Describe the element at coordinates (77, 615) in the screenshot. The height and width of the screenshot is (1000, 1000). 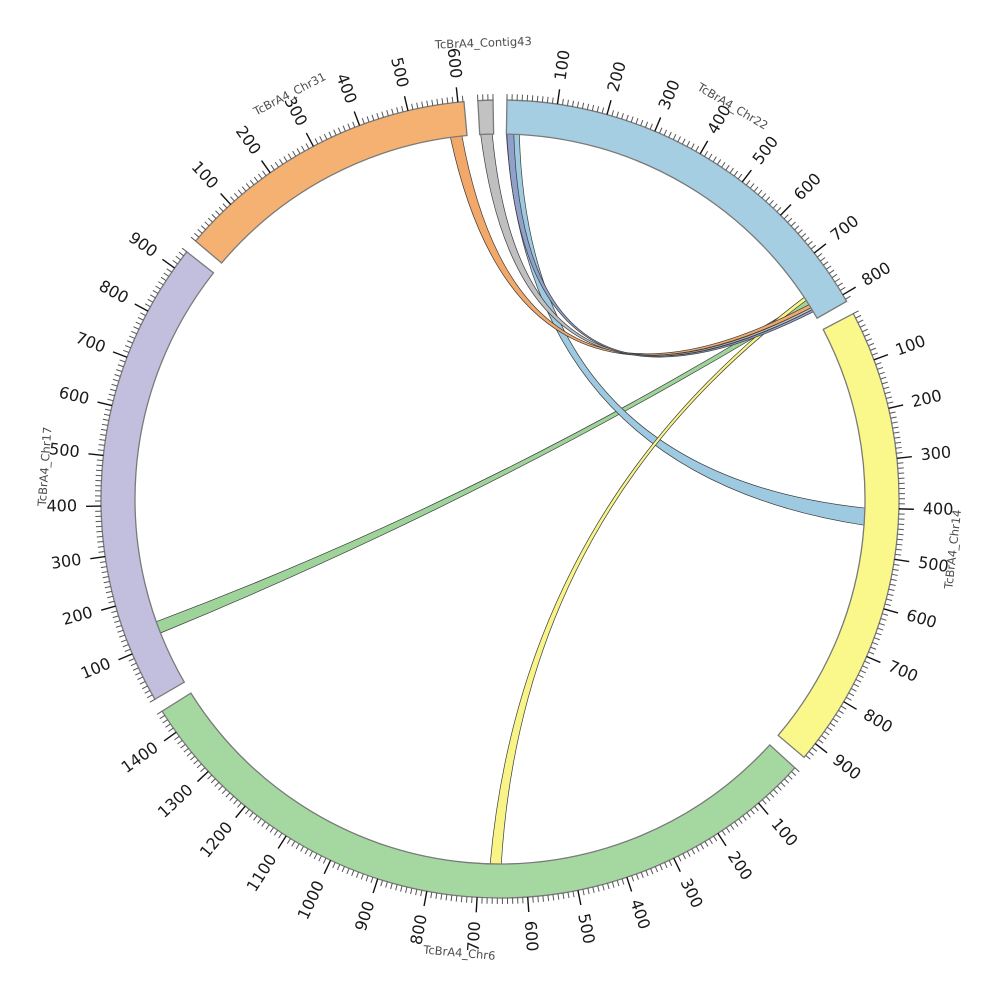
I see `tick-label: 200` at that location.